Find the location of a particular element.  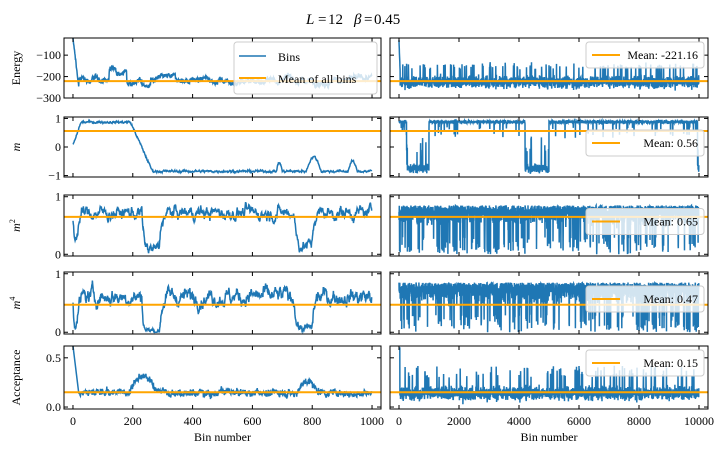

legend: Mean: 0.15 is located at coordinates (645, 363).